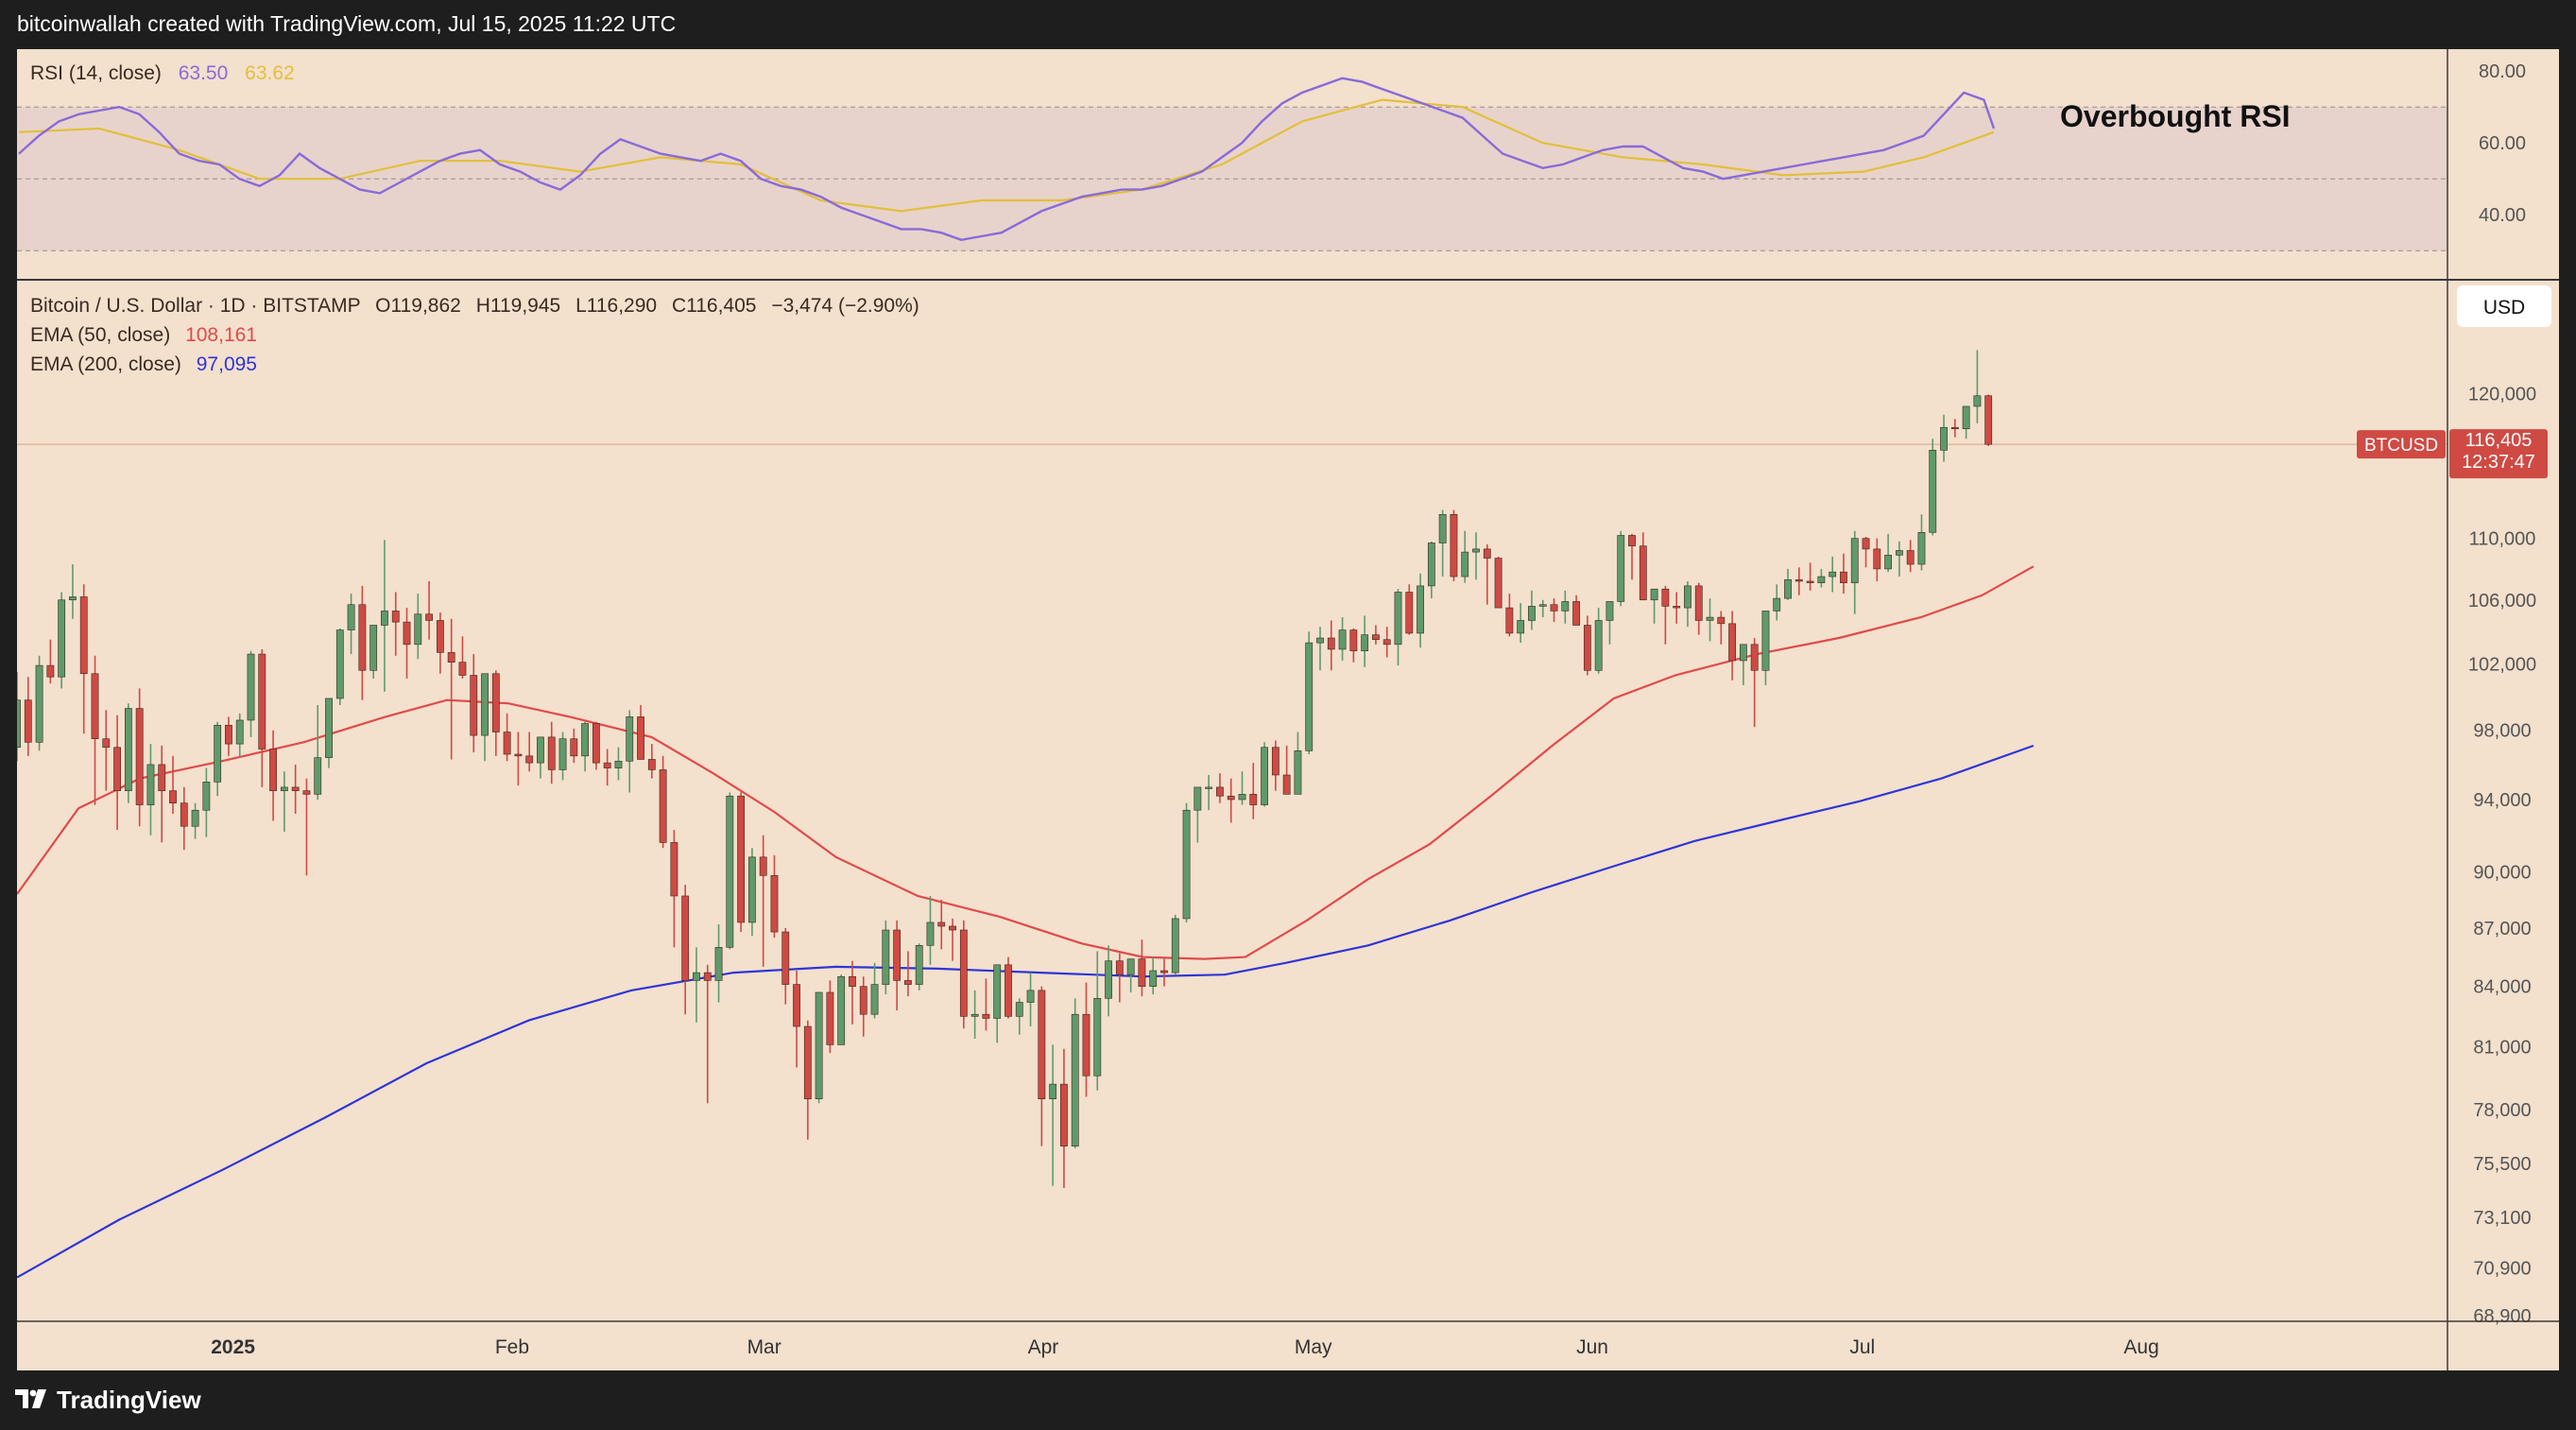 The height and width of the screenshot is (1430, 2576). I want to click on rsi-legend-label: RSI (14, close), so click(96, 73).